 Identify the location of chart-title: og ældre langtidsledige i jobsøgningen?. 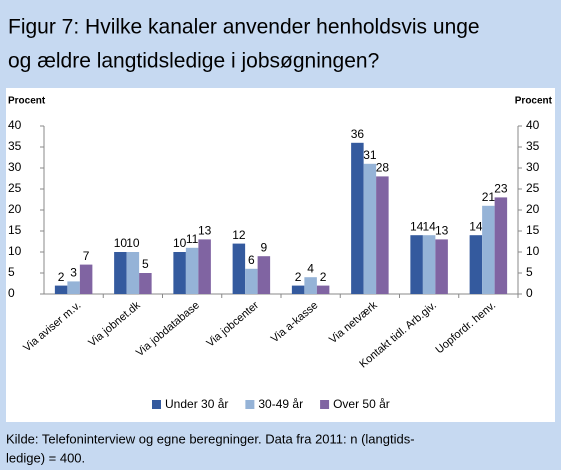
(193, 61).